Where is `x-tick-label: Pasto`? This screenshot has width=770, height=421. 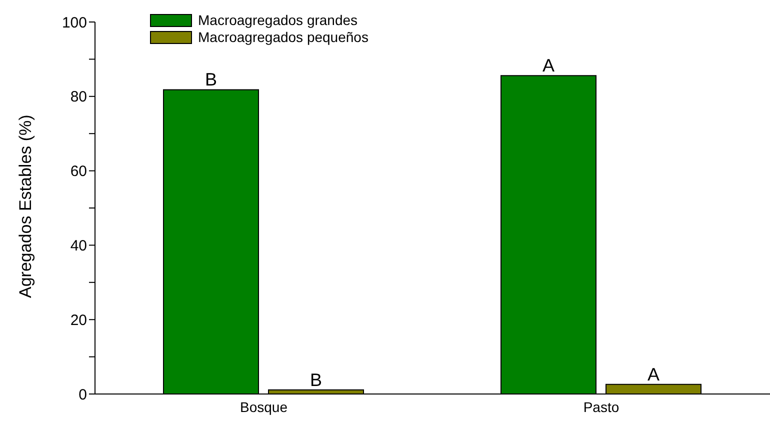 x-tick-label: Pasto is located at coordinates (601, 406).